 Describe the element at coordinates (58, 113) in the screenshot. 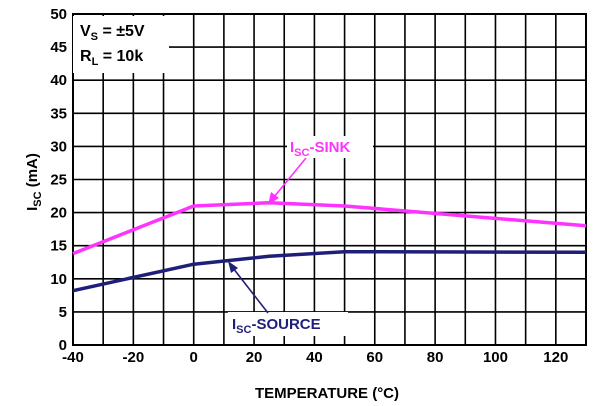

I see `y-tick-label: 35` at that location.